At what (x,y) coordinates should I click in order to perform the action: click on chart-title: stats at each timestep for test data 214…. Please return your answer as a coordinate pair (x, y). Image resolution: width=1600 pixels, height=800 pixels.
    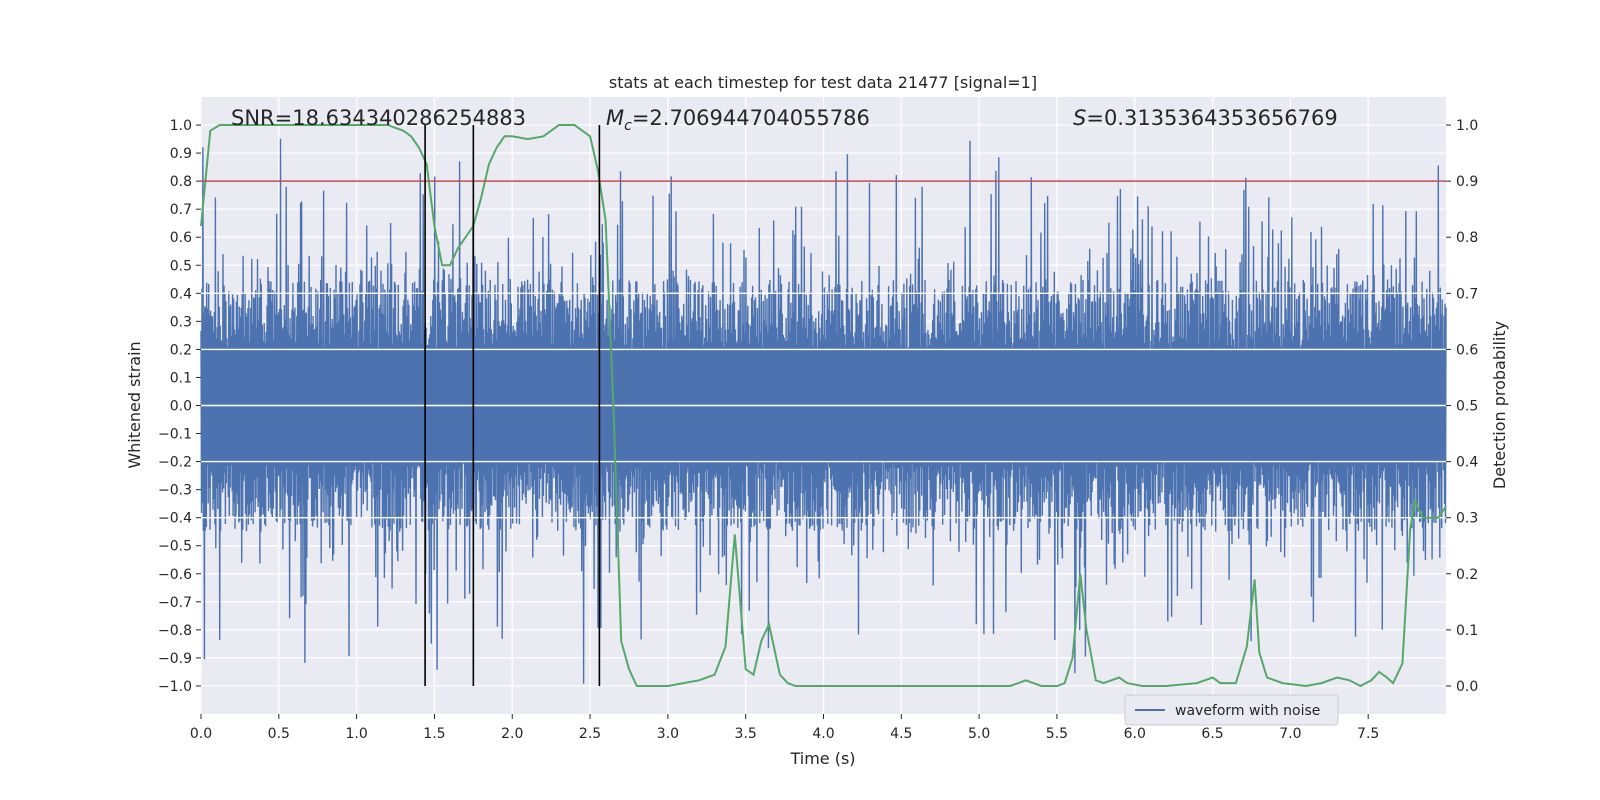
    Looking at the image, I should click on (823, 82).